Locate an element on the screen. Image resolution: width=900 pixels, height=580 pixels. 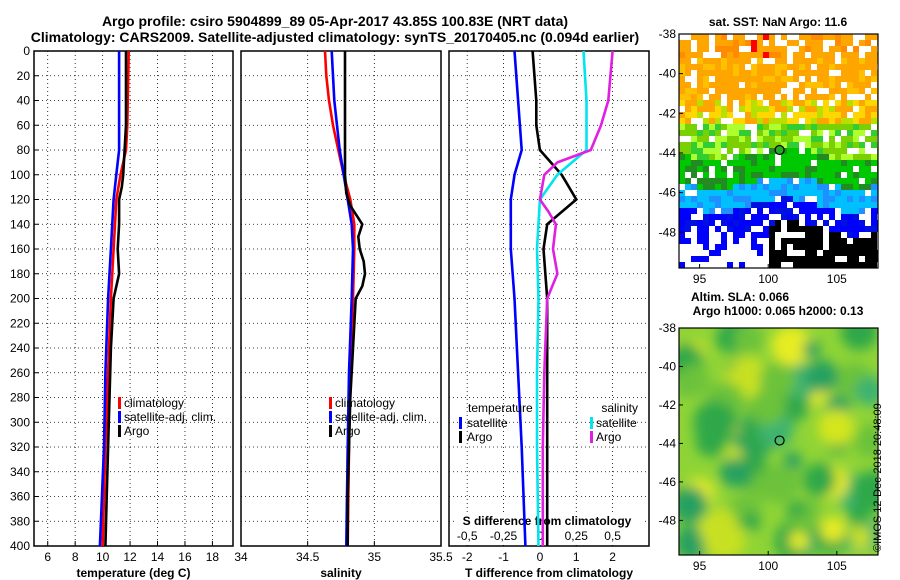
map-y-tick-label: -46 is located at coordinates (668, 482).